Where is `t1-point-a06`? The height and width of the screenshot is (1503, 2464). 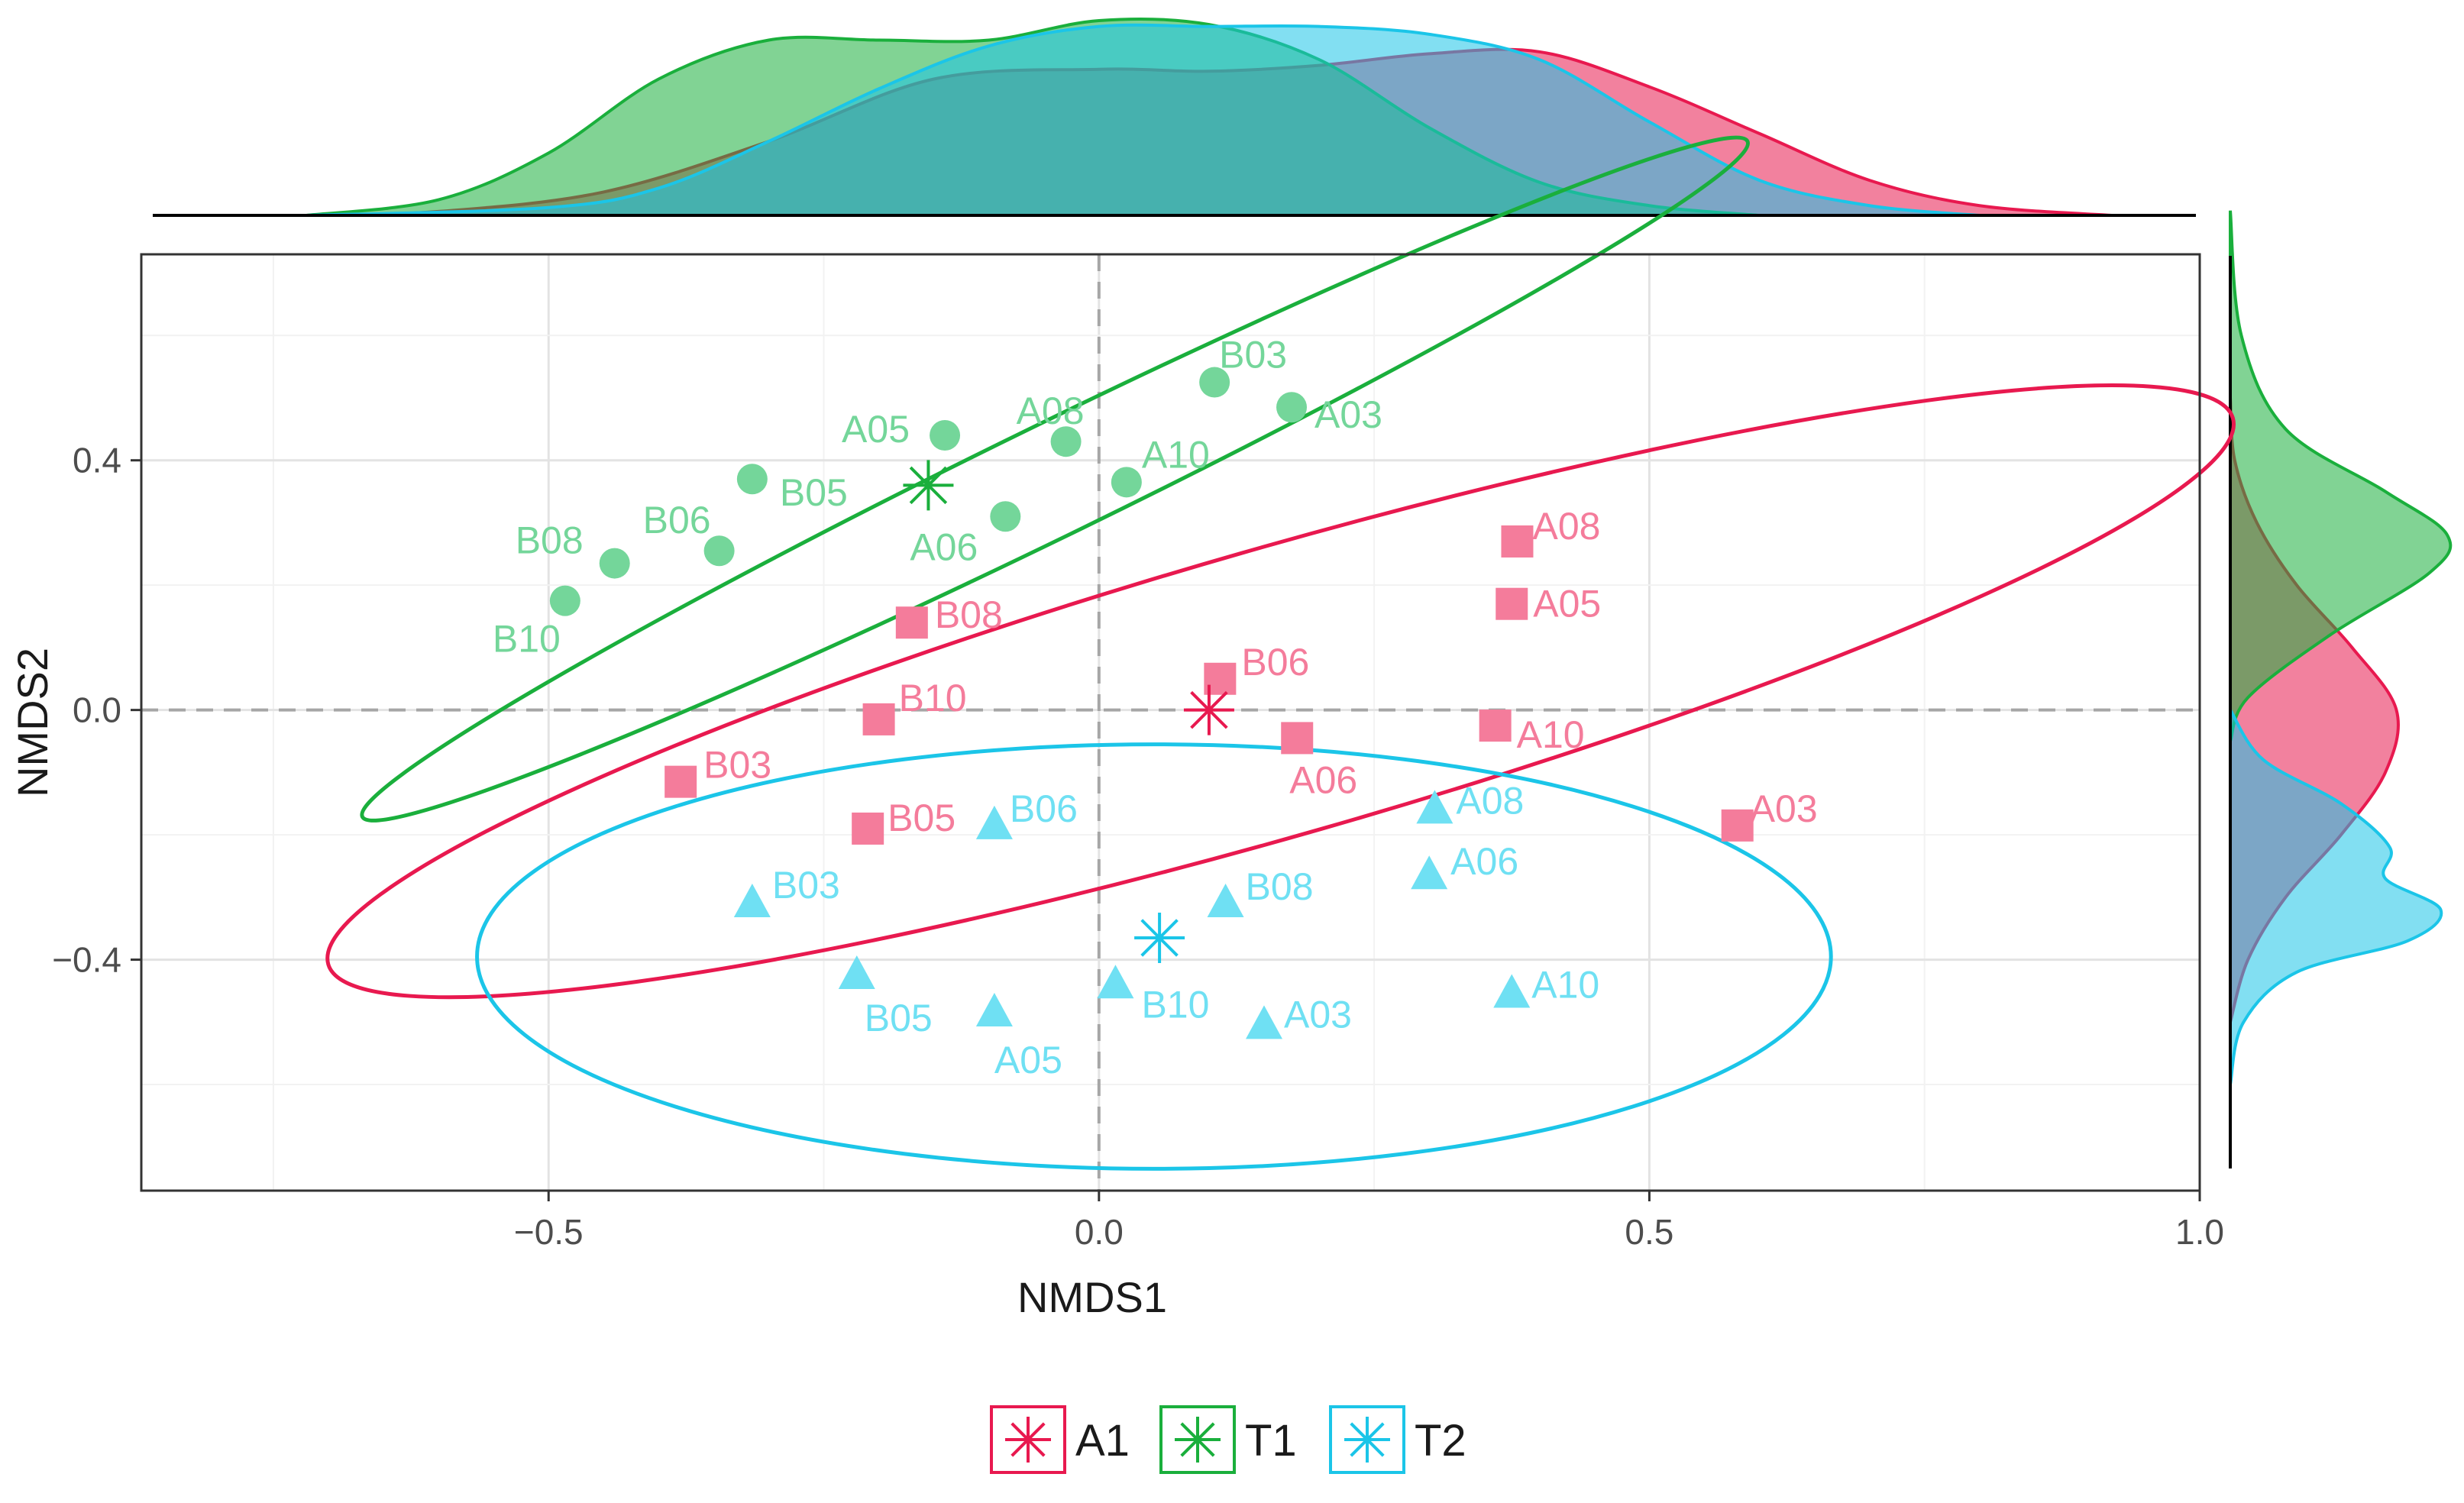 t1-point-a06 is located at coordinates (1005, 516).